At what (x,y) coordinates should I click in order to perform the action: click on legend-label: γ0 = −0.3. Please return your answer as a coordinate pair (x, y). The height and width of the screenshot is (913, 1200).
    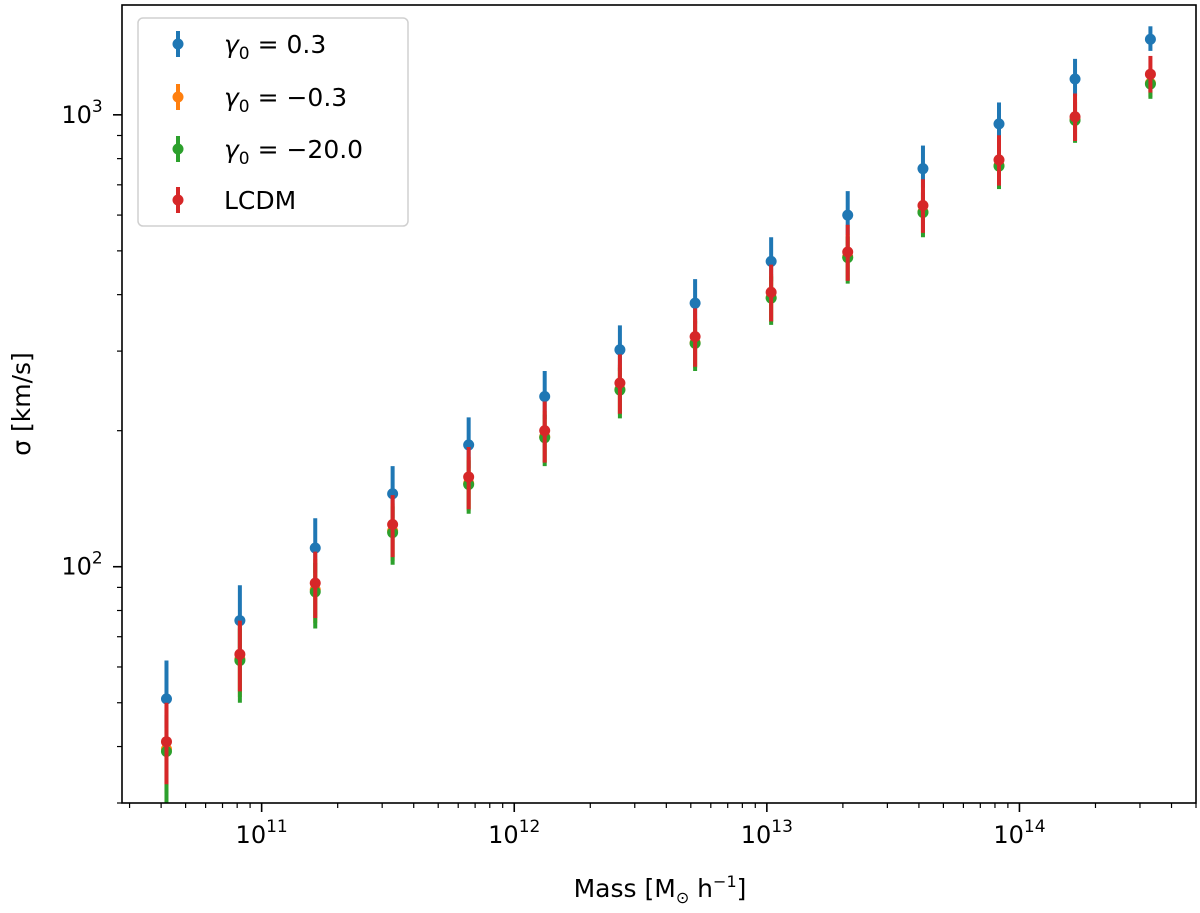
    Looking at the image, I should click on (285, 100).